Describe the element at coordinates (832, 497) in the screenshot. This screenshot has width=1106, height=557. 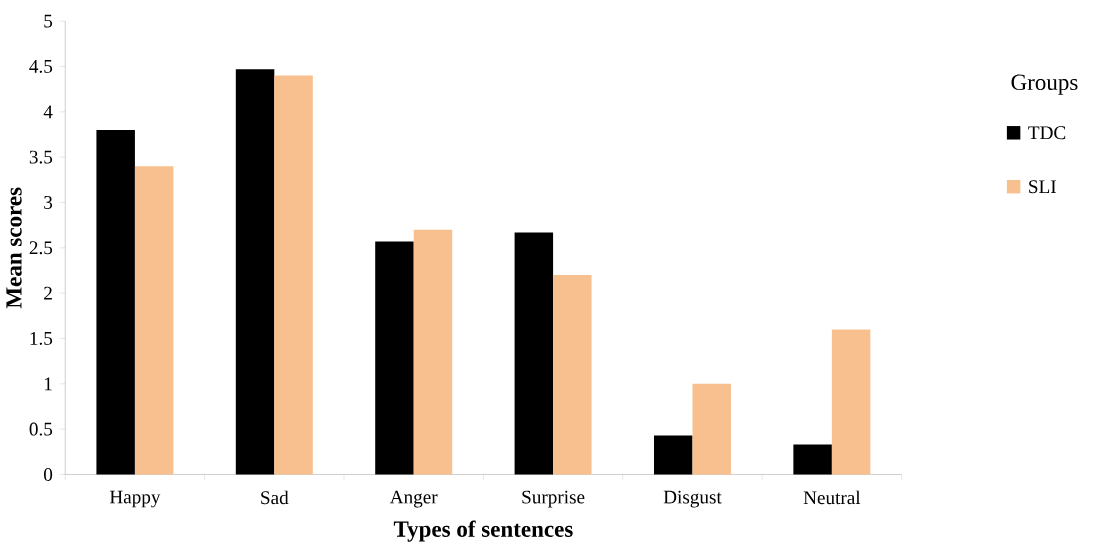
I see `x-tick-label: Neutral` at that location.